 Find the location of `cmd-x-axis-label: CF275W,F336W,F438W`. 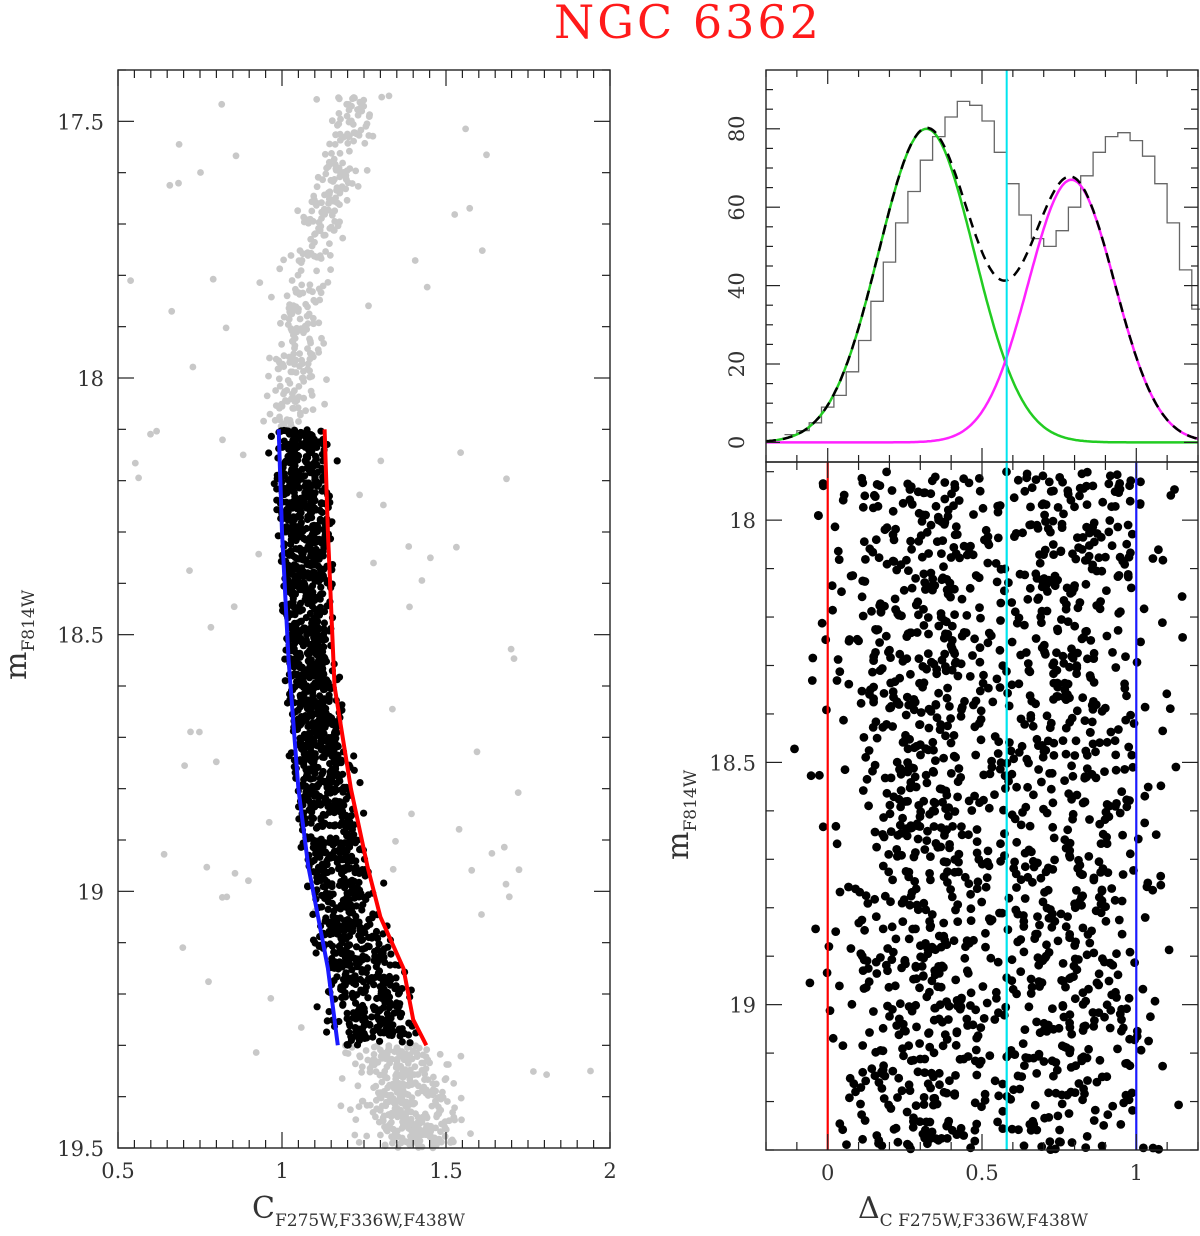

cmd-x-axis-label: CF275W,F336W,F438W is located at coordinates (359, 1211).